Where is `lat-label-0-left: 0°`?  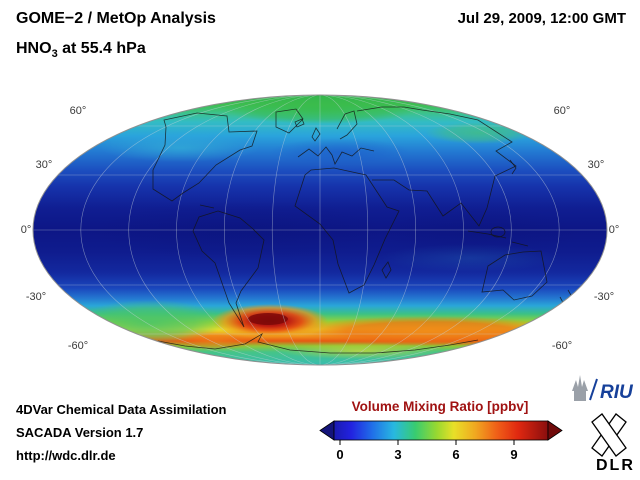
lat-label-0-left: 0° is located at coordinates (26, 230).